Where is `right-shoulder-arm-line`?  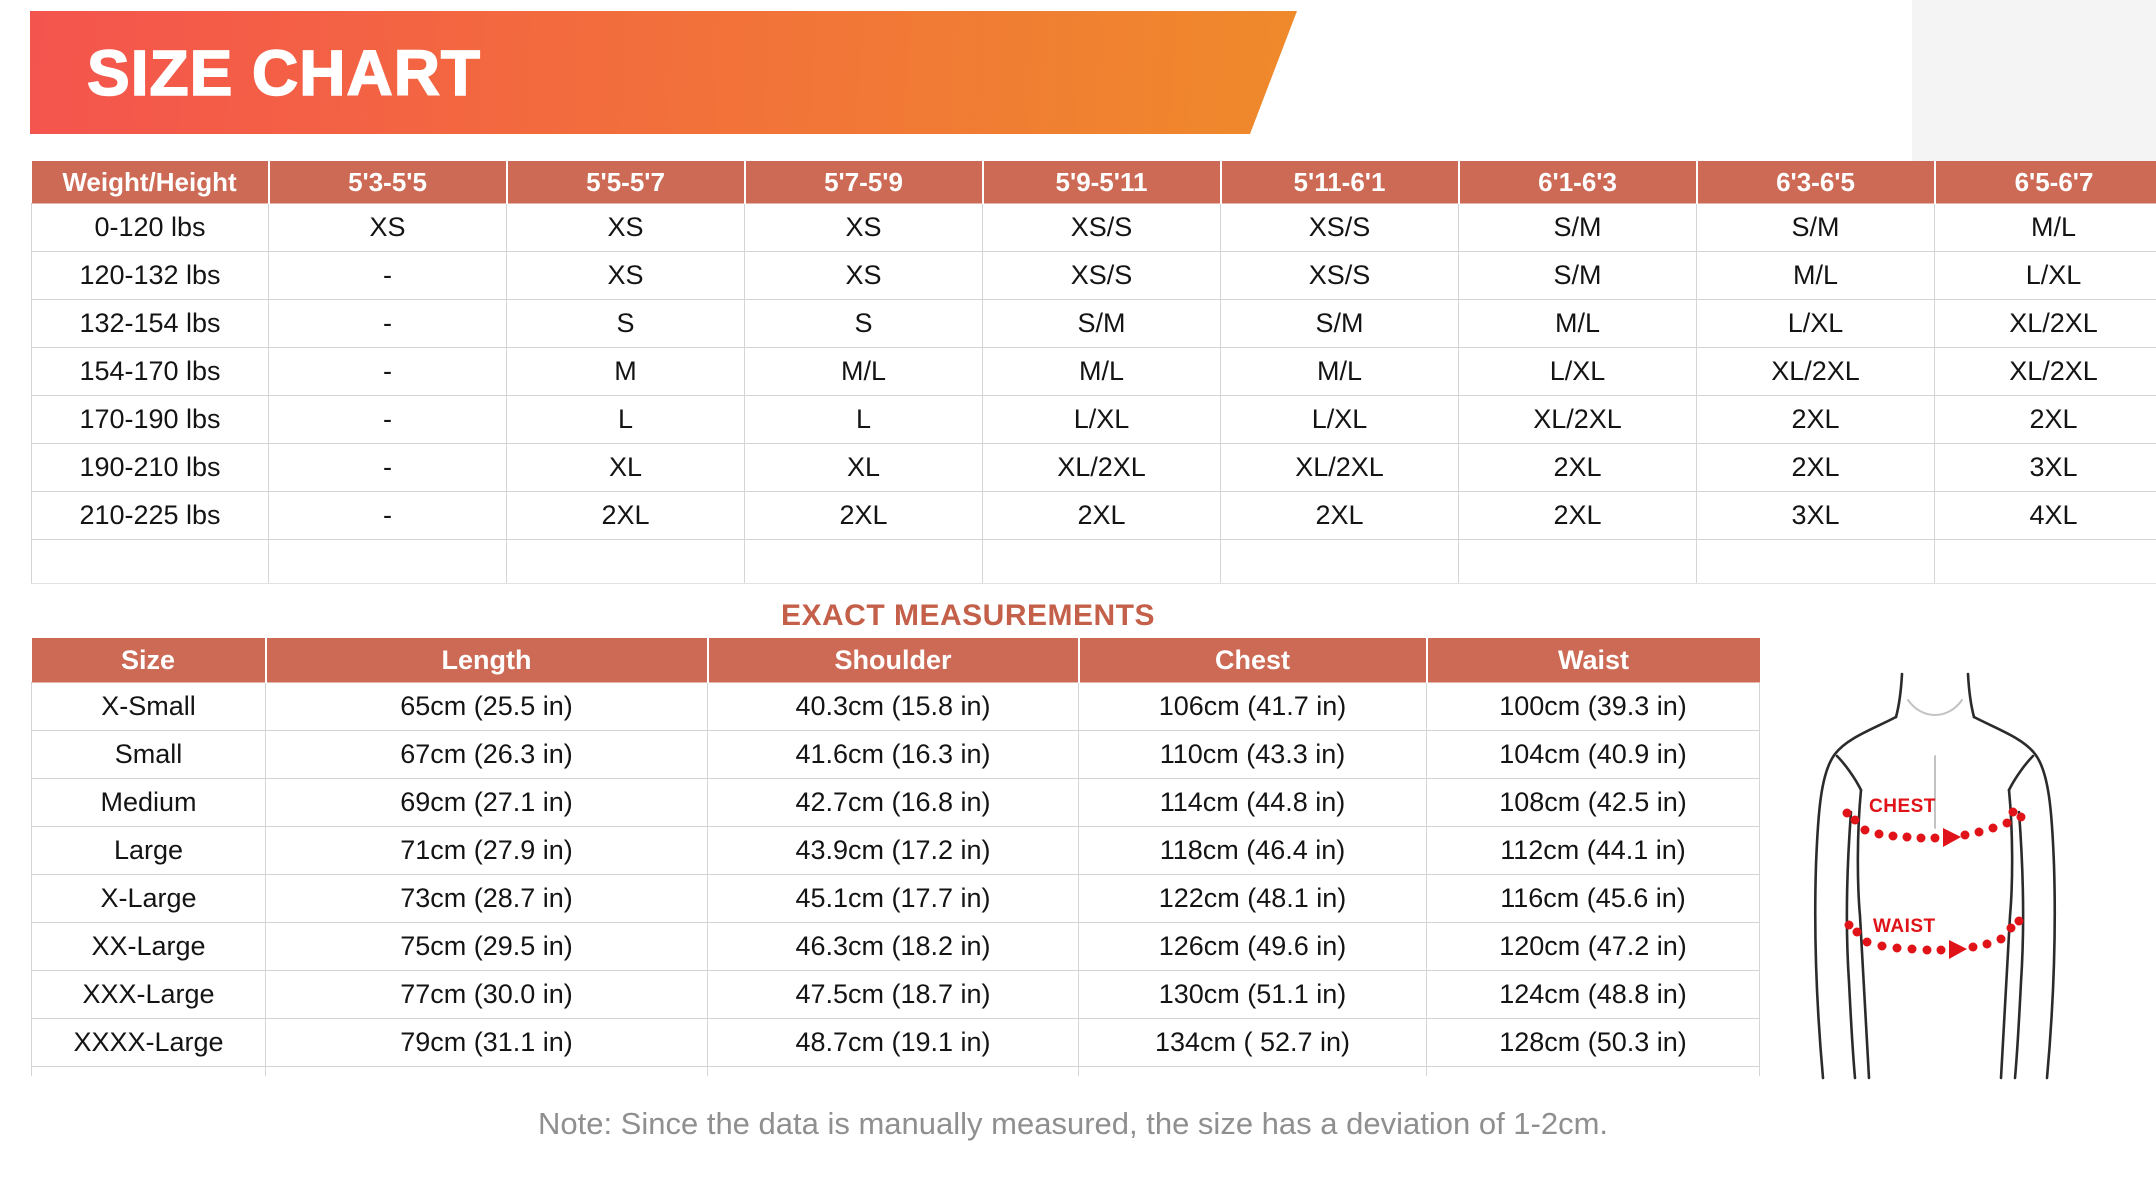 right-shoulder-arm-line is located at coordinates (2014, 897).